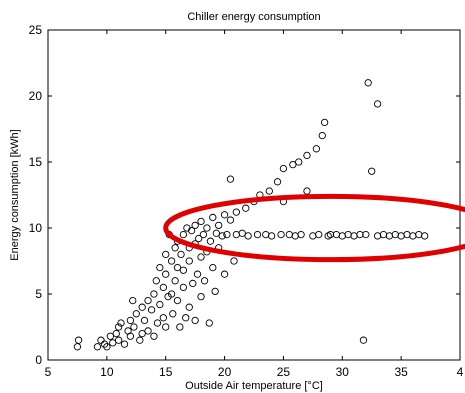 The height and width of the screenshot is (393, 465). I want to click on y-tick-label: 20, so click(36, 96).